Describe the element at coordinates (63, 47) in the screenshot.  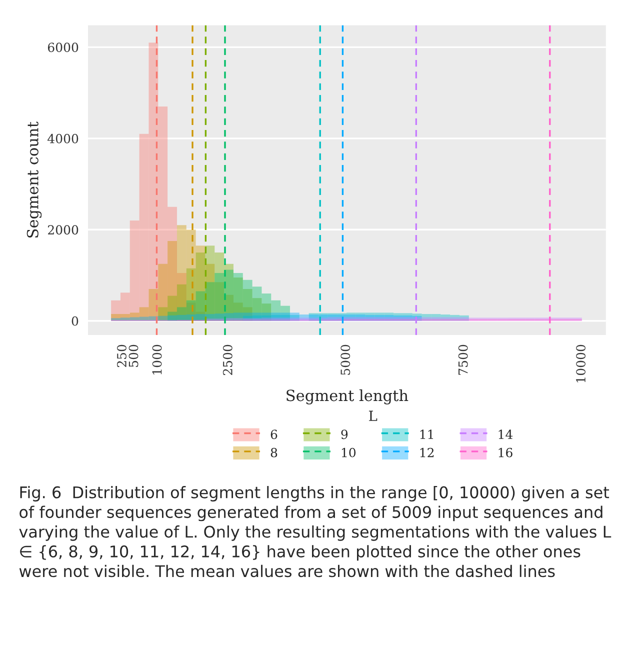
I see `y-tick-label: 6000` at that location.